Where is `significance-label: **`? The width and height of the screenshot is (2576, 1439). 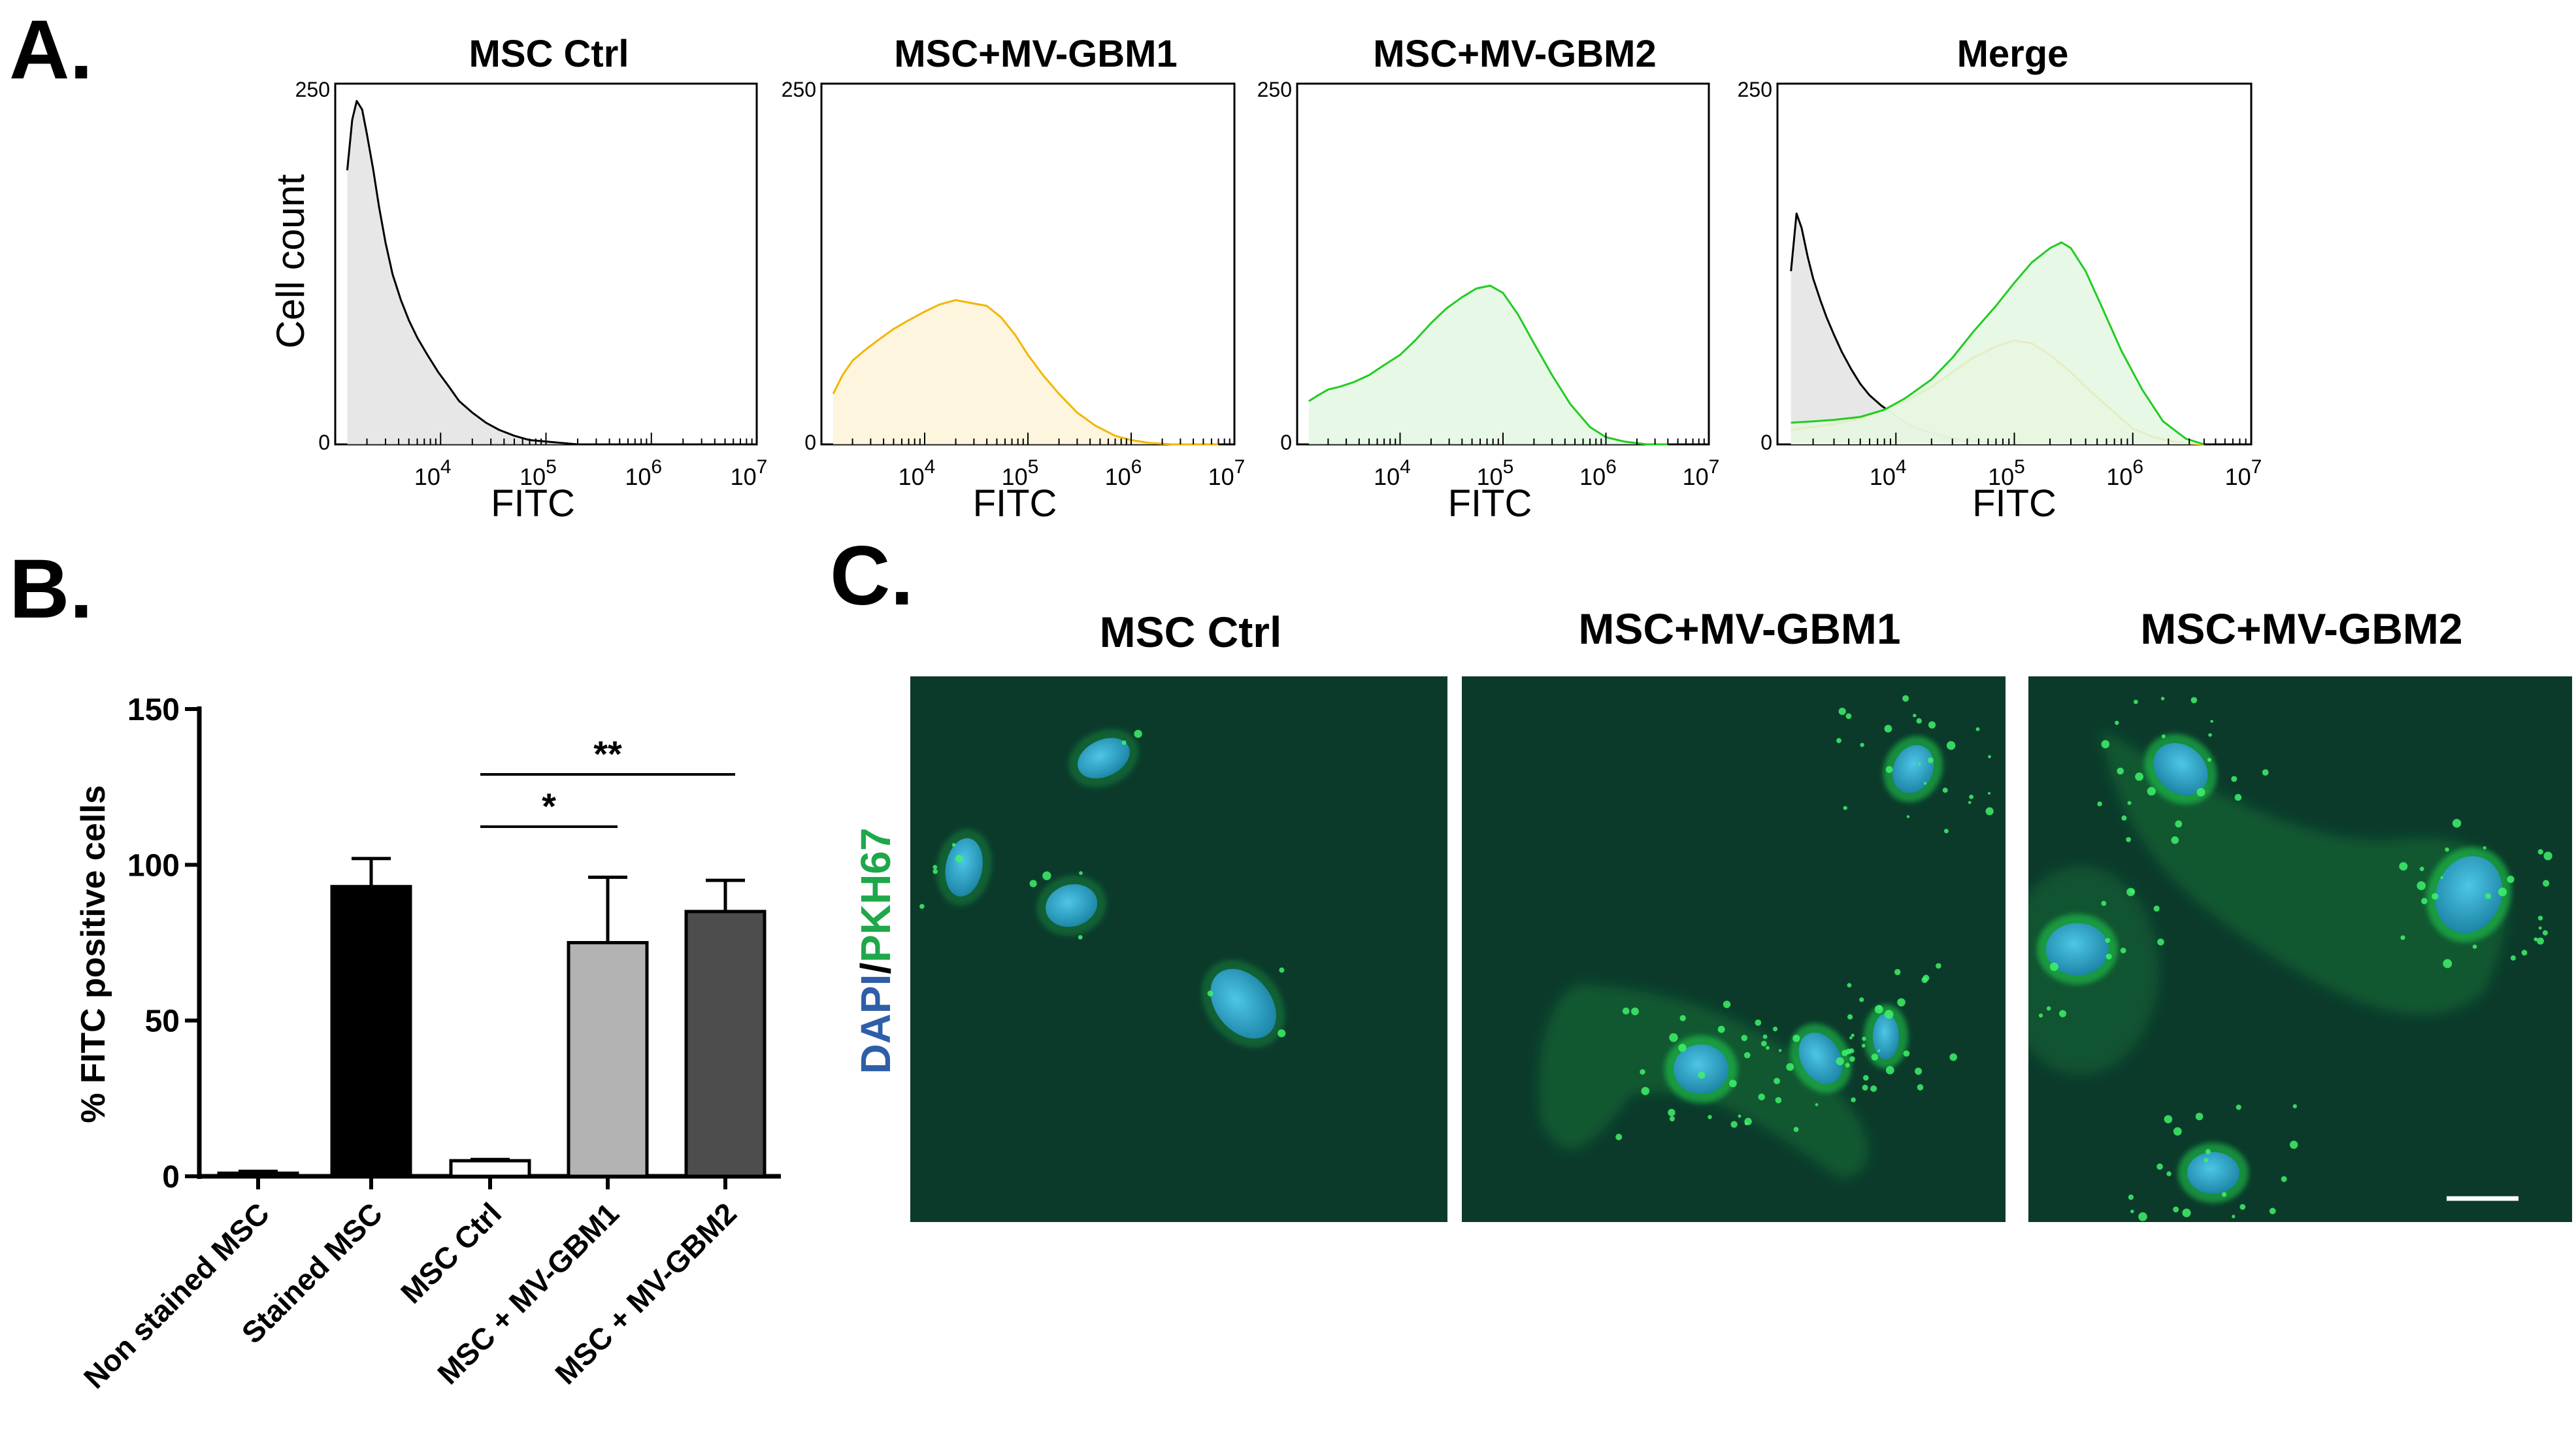 significance-label: ** is located at coordinates (607, 754).